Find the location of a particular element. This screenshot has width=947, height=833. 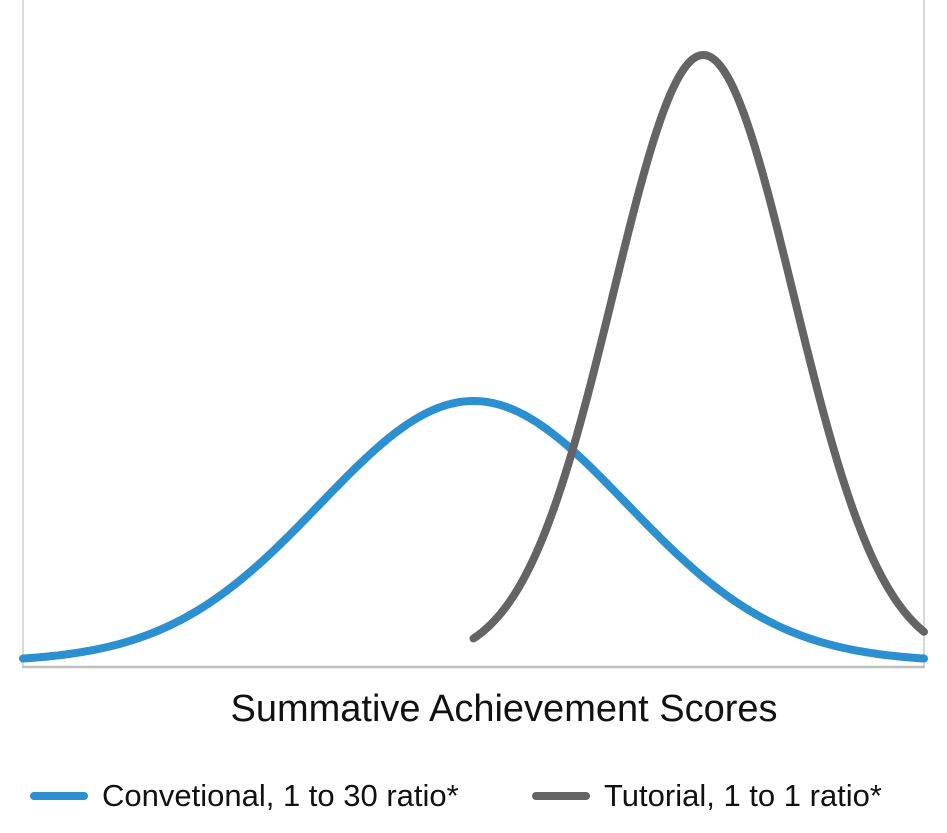

legend-label-tutorial: Tutorial, 1 to 1 ratio* is located at coordinates (743, 795).